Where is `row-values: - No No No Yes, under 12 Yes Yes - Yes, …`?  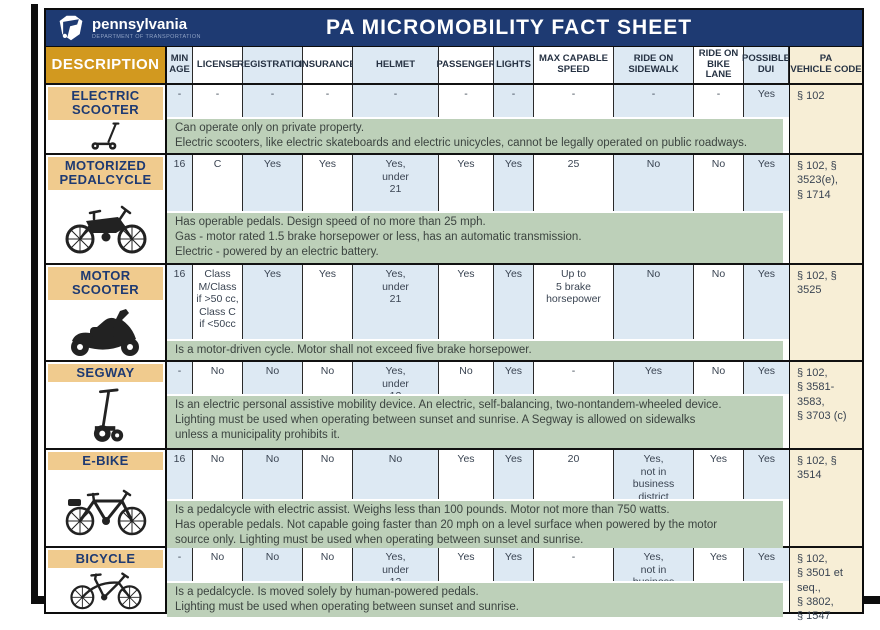 row-values: - No No No Yes, under 12 Yes Yes - Yes, … is located at coordinates (478, 582).